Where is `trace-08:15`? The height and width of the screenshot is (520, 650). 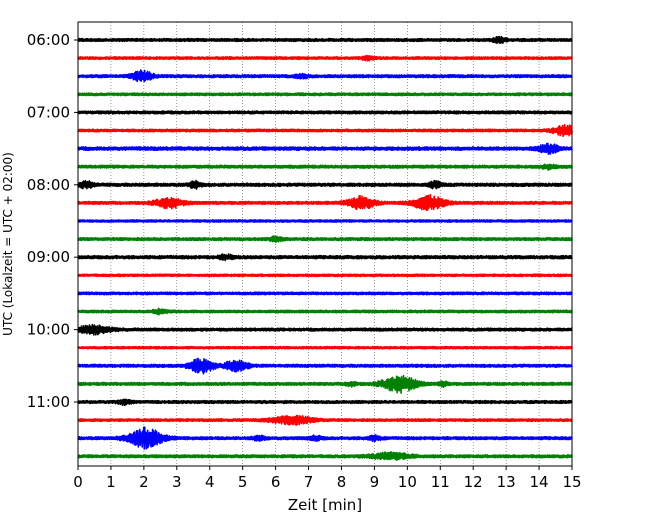 trace-08:15 is located at coordinates (325, 202).